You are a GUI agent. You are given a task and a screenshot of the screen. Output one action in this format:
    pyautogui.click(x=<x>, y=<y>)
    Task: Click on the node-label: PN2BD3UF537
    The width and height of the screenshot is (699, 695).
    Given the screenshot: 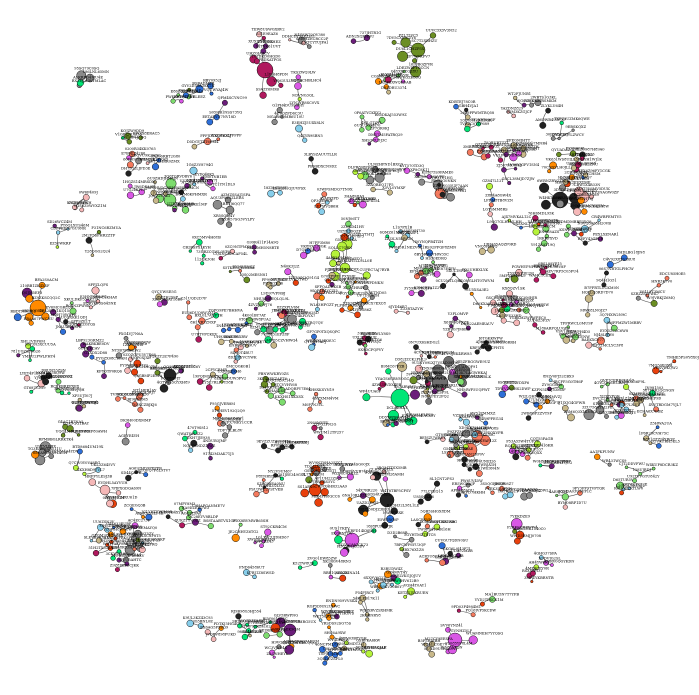 What is the action you would take?
    pyautogui.click(x=529, y=449)
    